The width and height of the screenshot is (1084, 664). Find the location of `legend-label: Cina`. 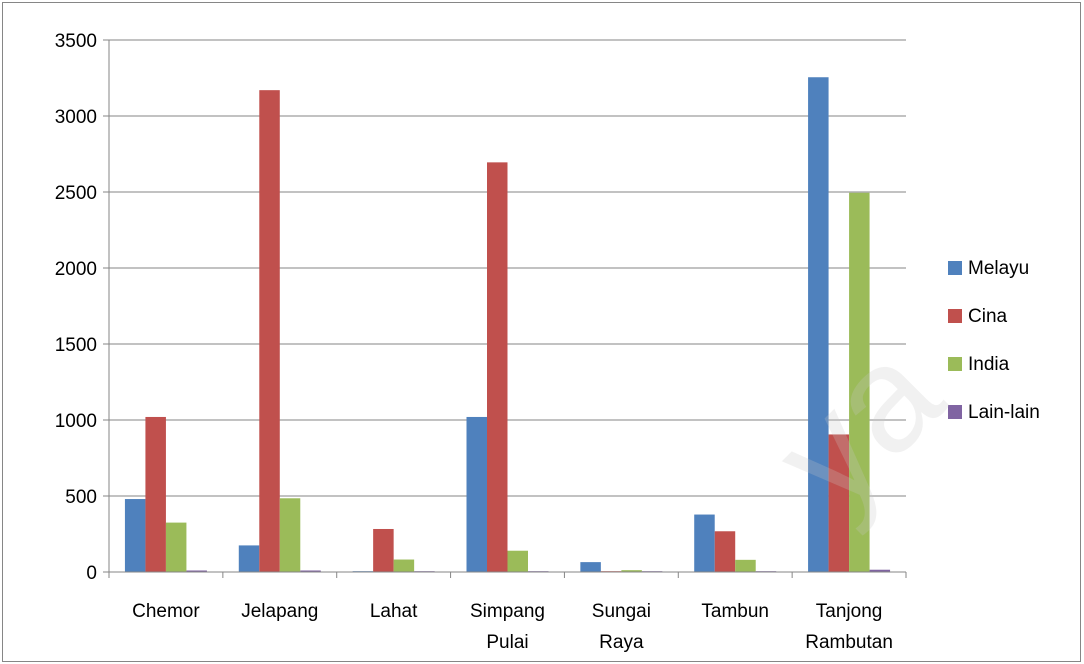

legend-label: Cina is located at coordinates (988, 316).